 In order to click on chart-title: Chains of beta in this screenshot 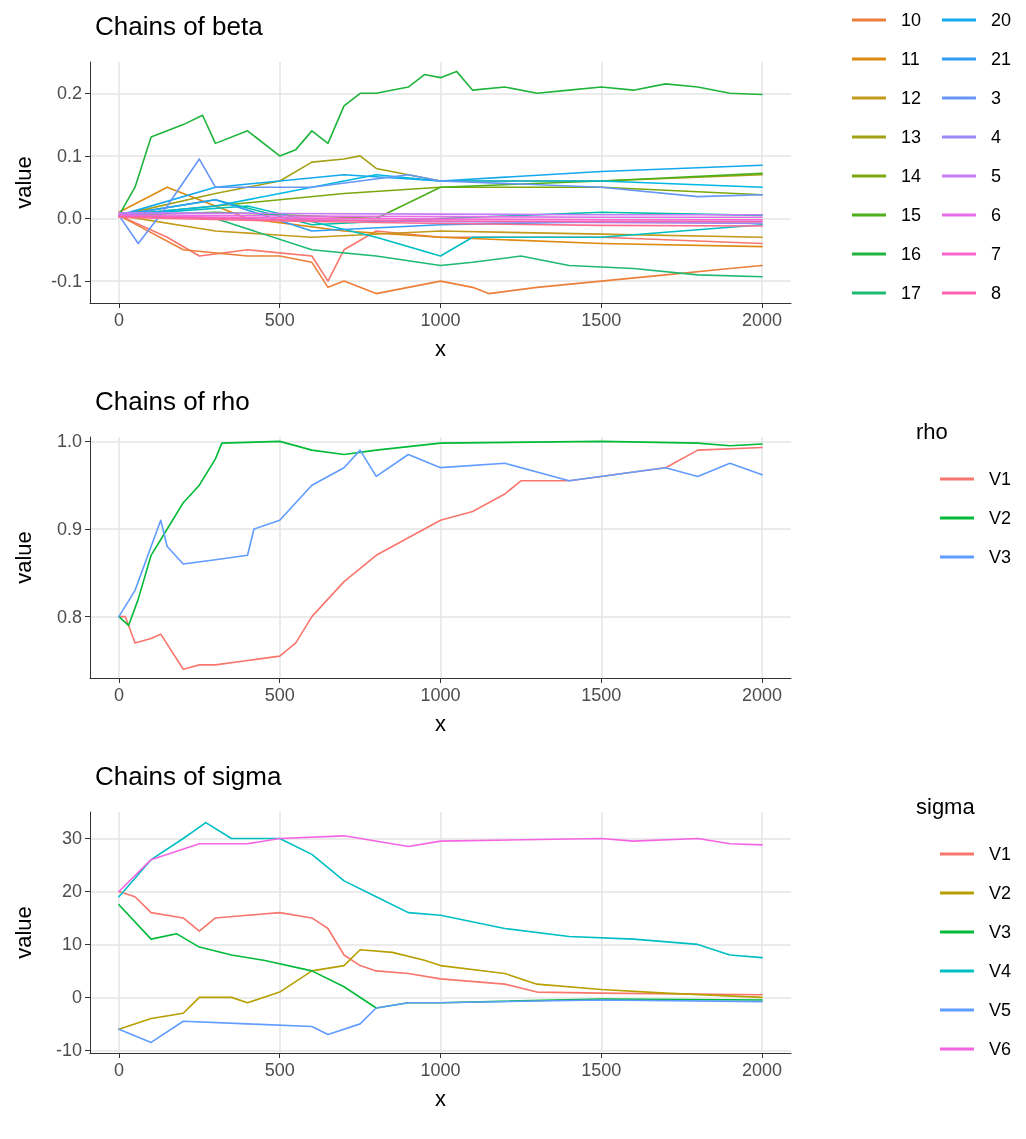, I will do `click(179, 26)`.